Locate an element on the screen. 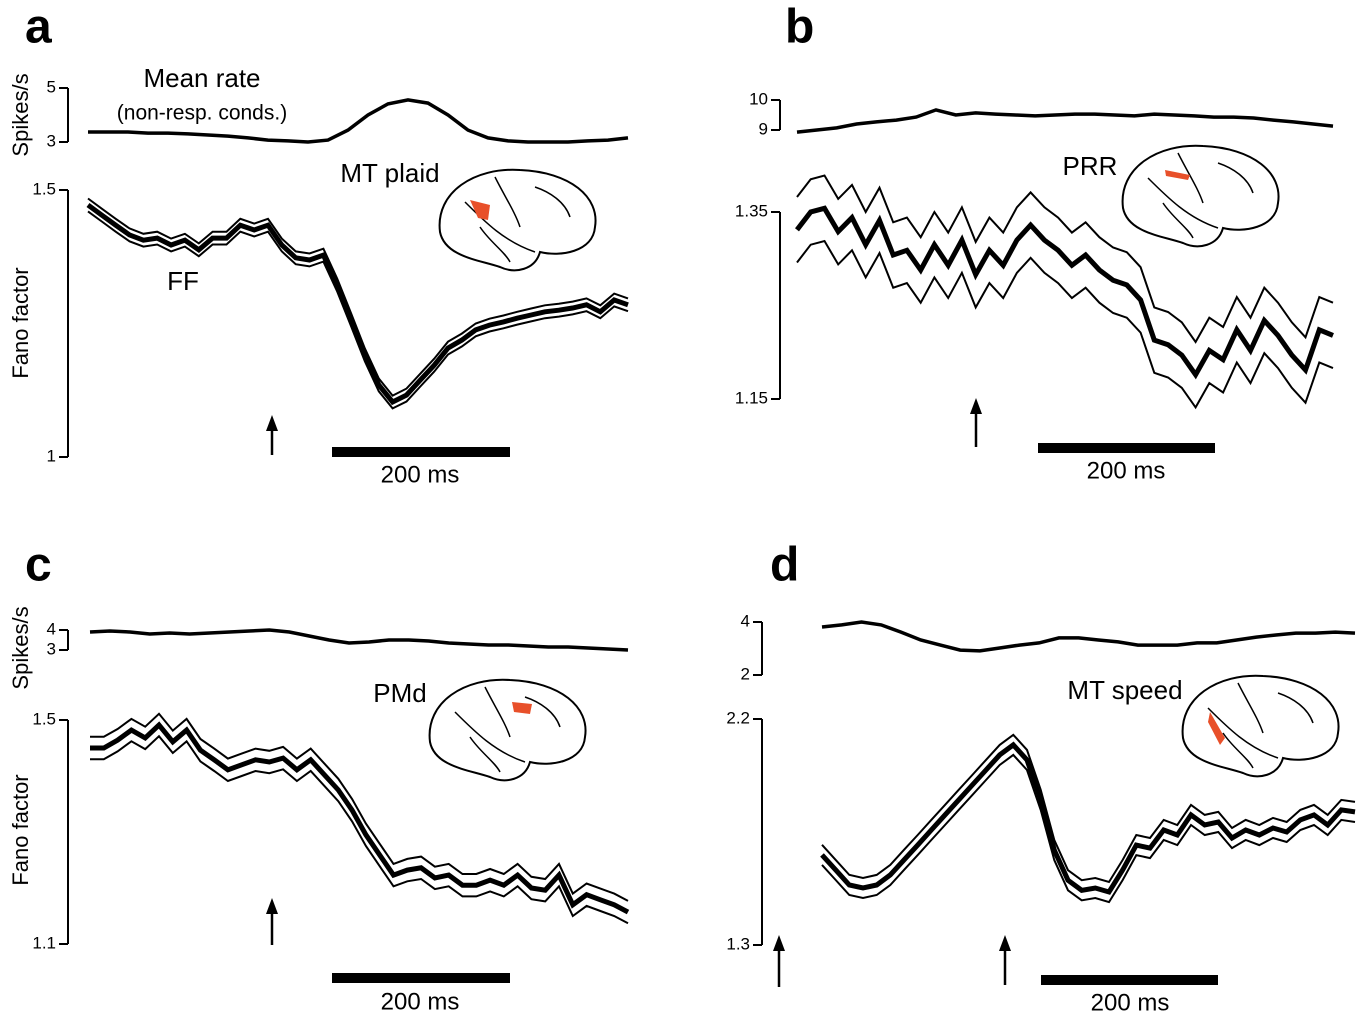 The image size is (1368, 1022). y-tick-label: 2 is located at coordinates (745, 673).